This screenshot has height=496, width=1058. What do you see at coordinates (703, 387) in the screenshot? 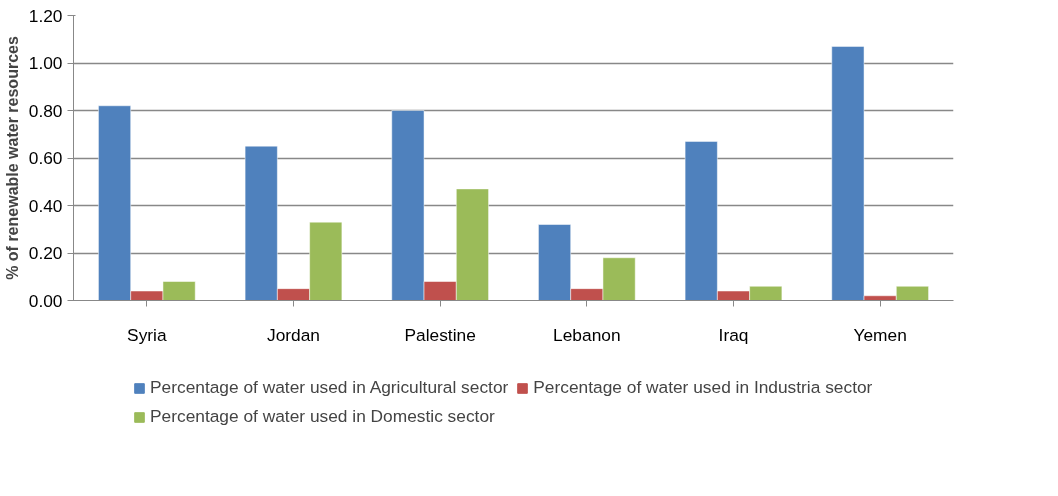
I see `legend-label: Percentage of water used in Industria sector` at bounding box center [703, 387].